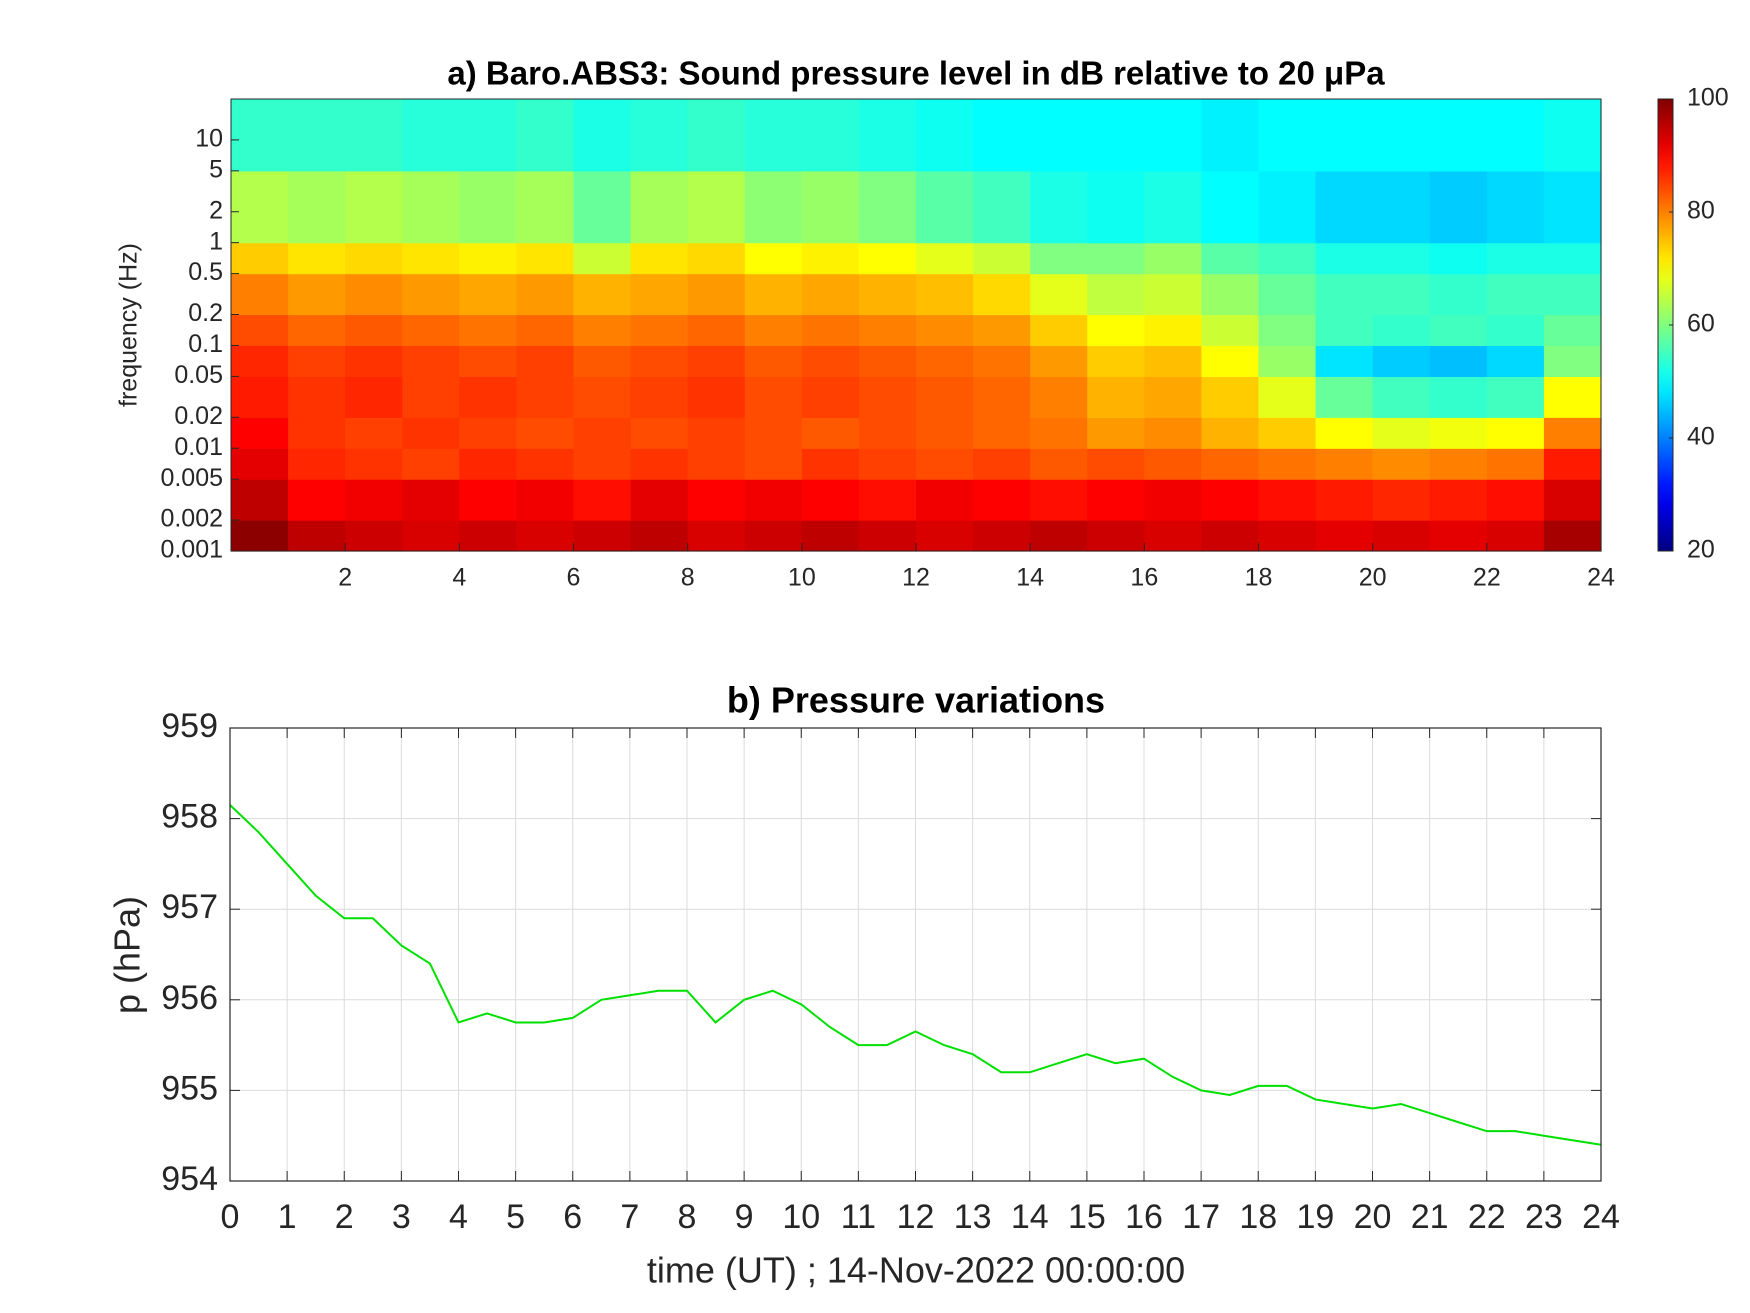 Image resolution: width=1750 pixels, height=1313 pixels. What do you see at coordinates (205, 272) in the screenshot?
I see `y-tick-label: 0.5` at bounding box center [205, 272].